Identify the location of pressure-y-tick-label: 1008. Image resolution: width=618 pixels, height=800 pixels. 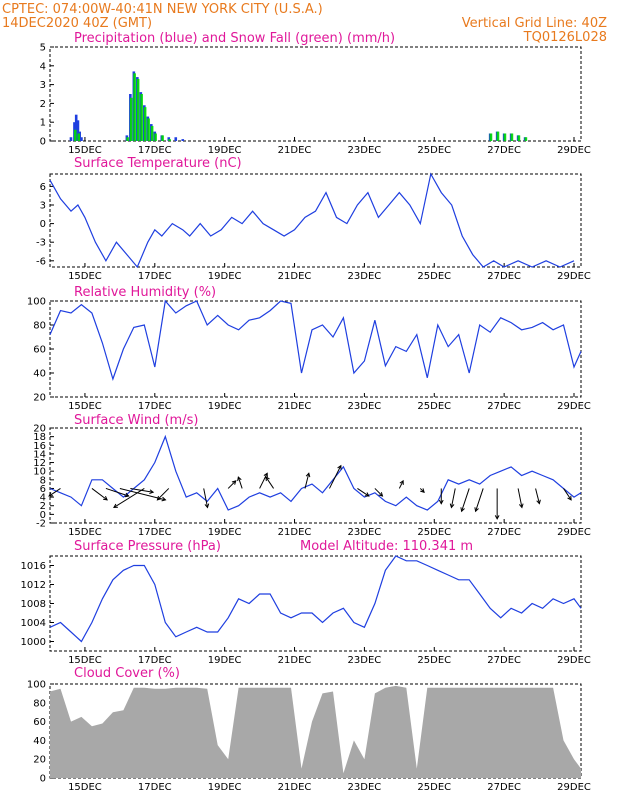
(33, 604).